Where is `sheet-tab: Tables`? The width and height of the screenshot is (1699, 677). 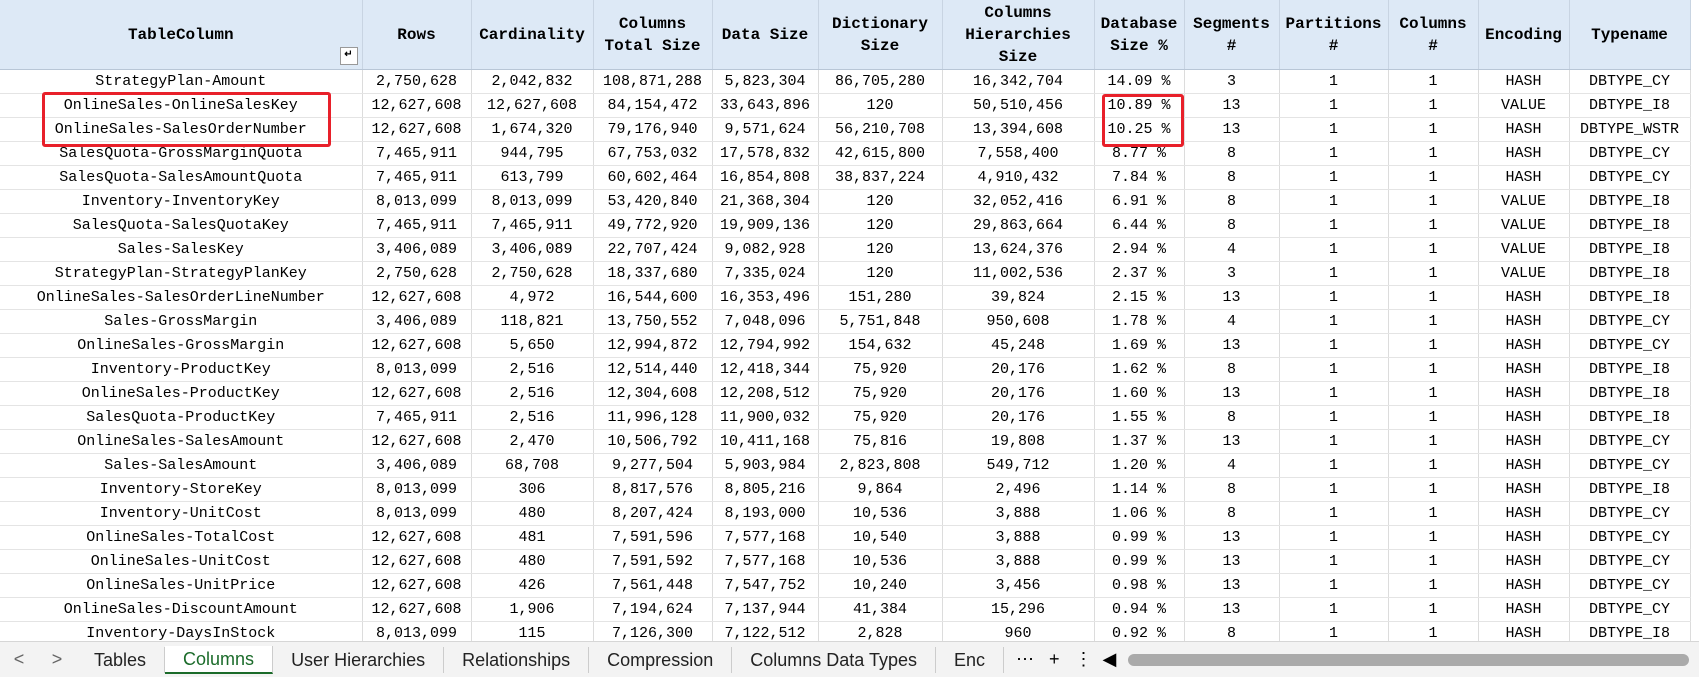 sheet-tab: Tables is located at coordinates (121, 659).